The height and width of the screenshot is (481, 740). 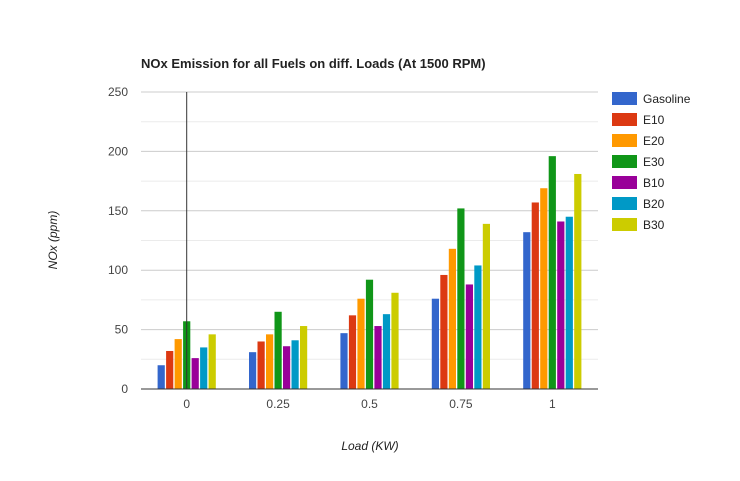 What do you see at coordinates (118, 92) in the screenshot?
I see `y-tick-label: 250` at bounding box center [118, 92].